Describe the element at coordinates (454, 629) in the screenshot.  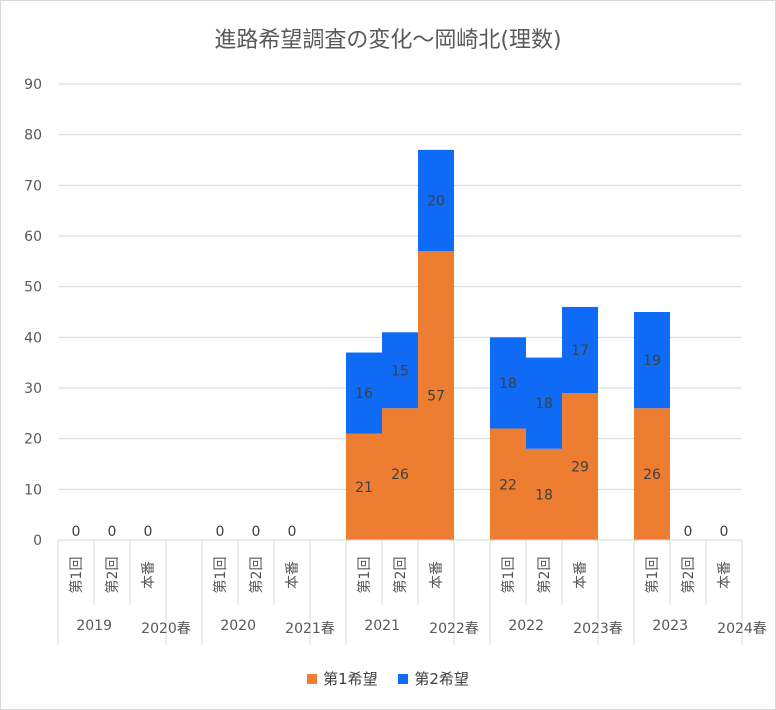
I see `group-label-season: 2022春` at that location.